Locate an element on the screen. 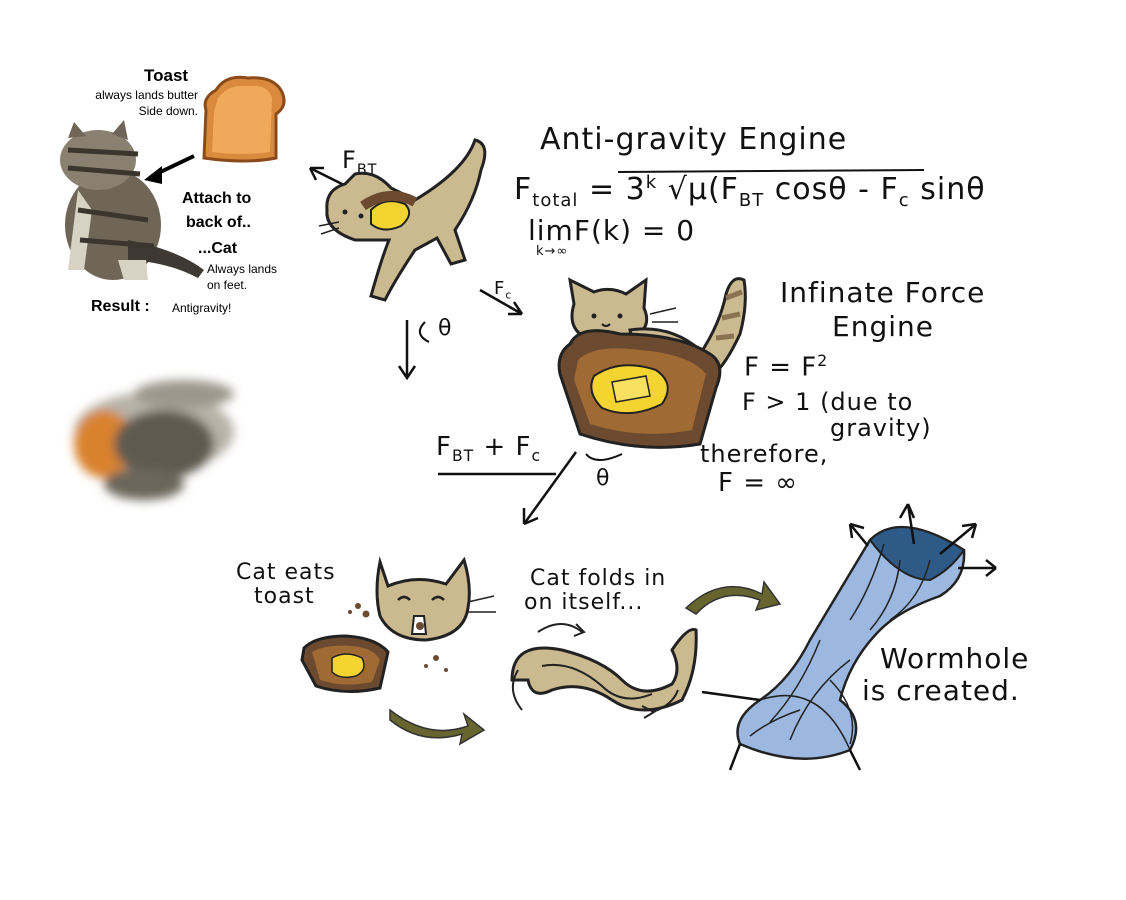 Image resolution: width=1126 pixels, height=900 pixels. attach-line-1: Attach to is located at coordinates (217, 198).